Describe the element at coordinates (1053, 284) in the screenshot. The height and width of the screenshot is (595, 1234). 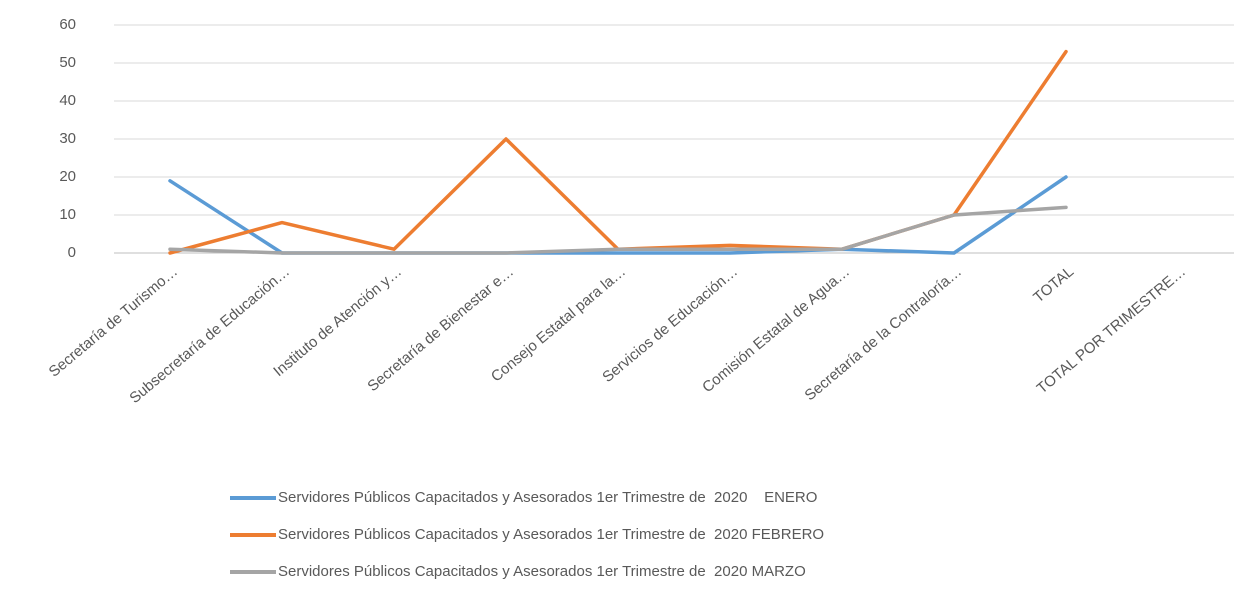
I see `x-tick-label: TOTAL` at that location.